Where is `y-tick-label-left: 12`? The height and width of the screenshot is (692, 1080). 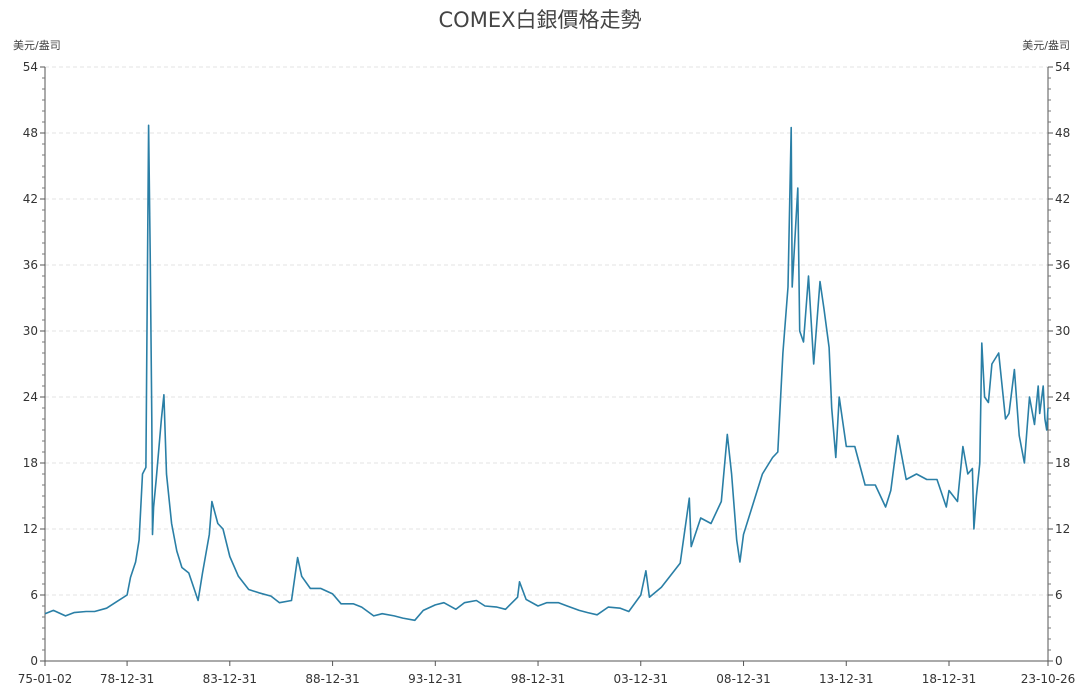
y-tick-label-left: 12 is located at coordinates (30, 529).